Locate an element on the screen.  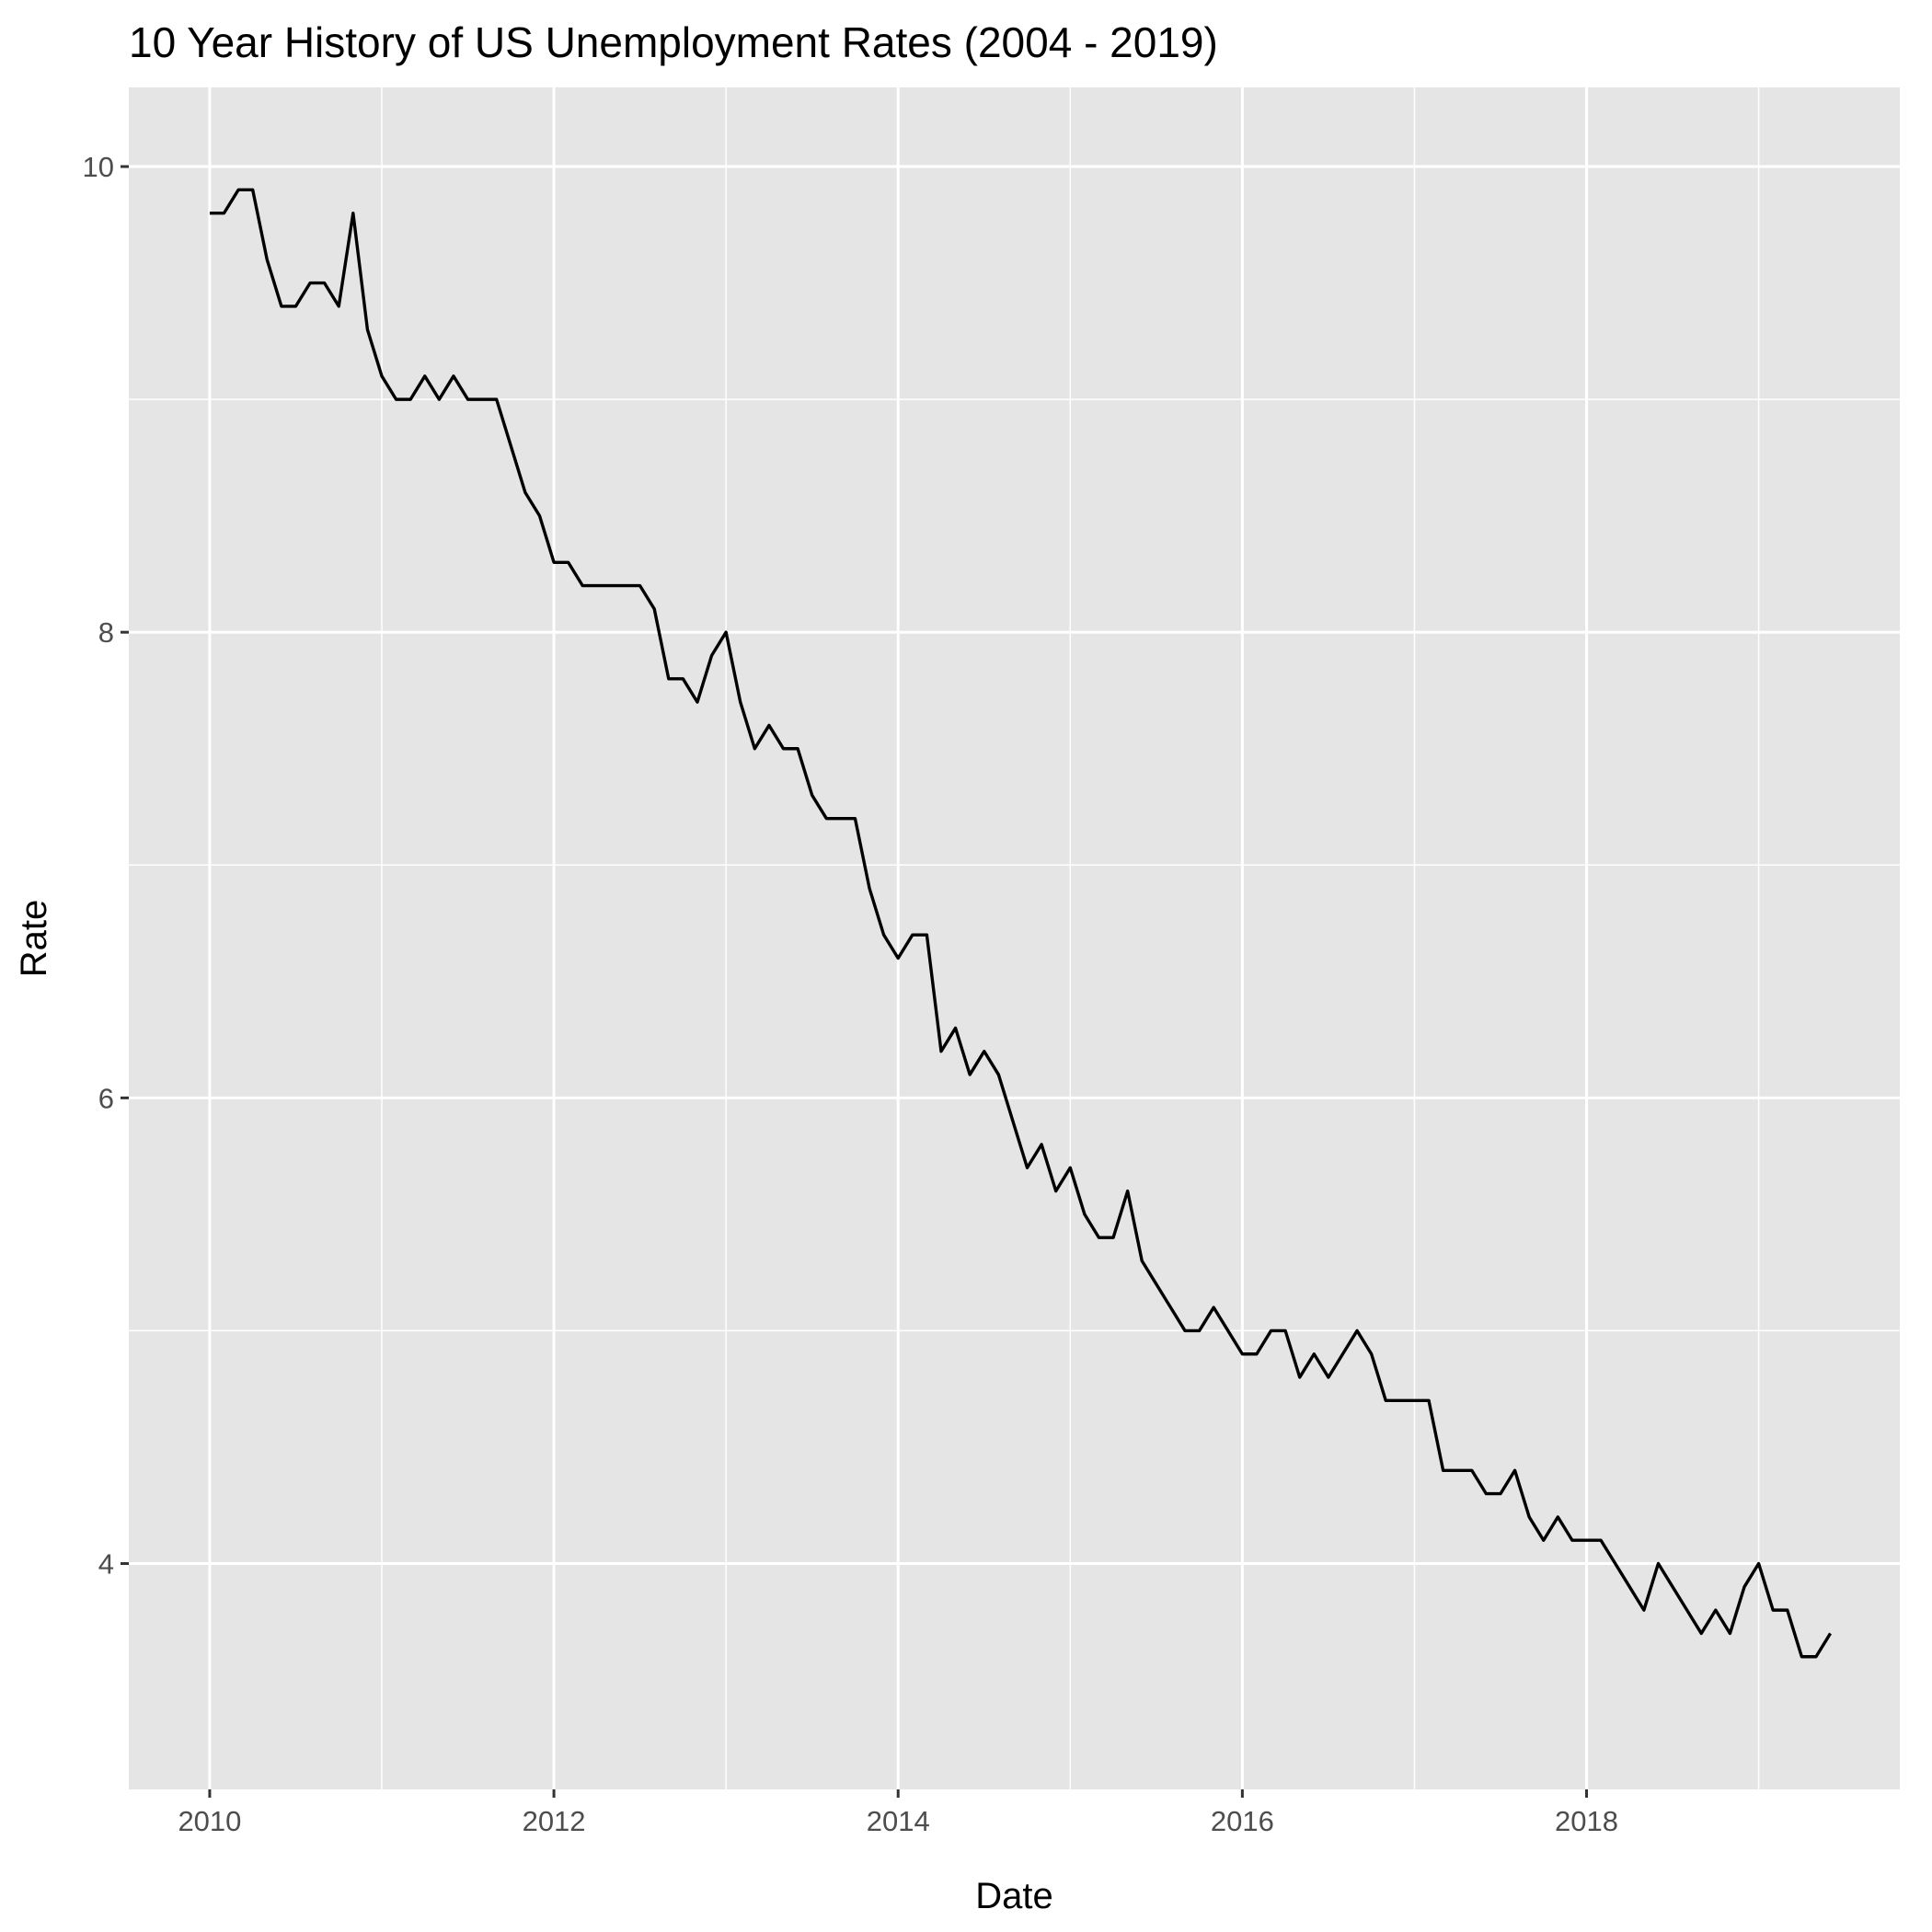
x-axis-title: Date is located at coordinates (1014, 1896).